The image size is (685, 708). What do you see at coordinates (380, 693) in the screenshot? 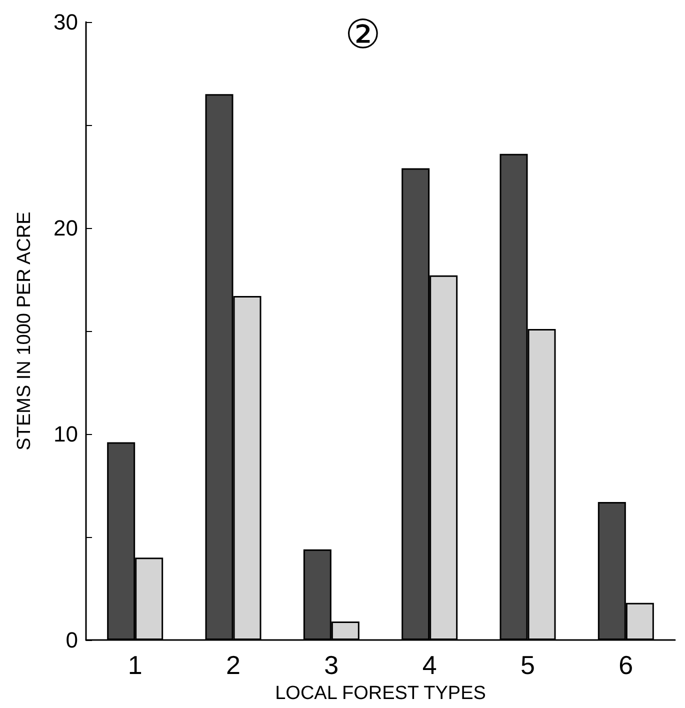
I see `x-axis-title: LOCAL FOREST TYPES` at bounding box center [380, 693].